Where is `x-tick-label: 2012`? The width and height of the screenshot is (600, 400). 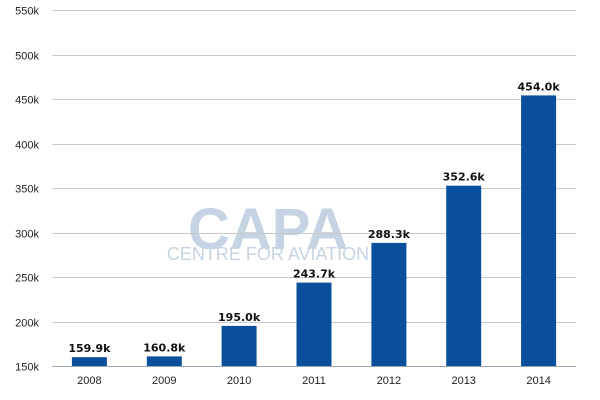
x-tick-label: 2012 is located at coordinates (389, 381).